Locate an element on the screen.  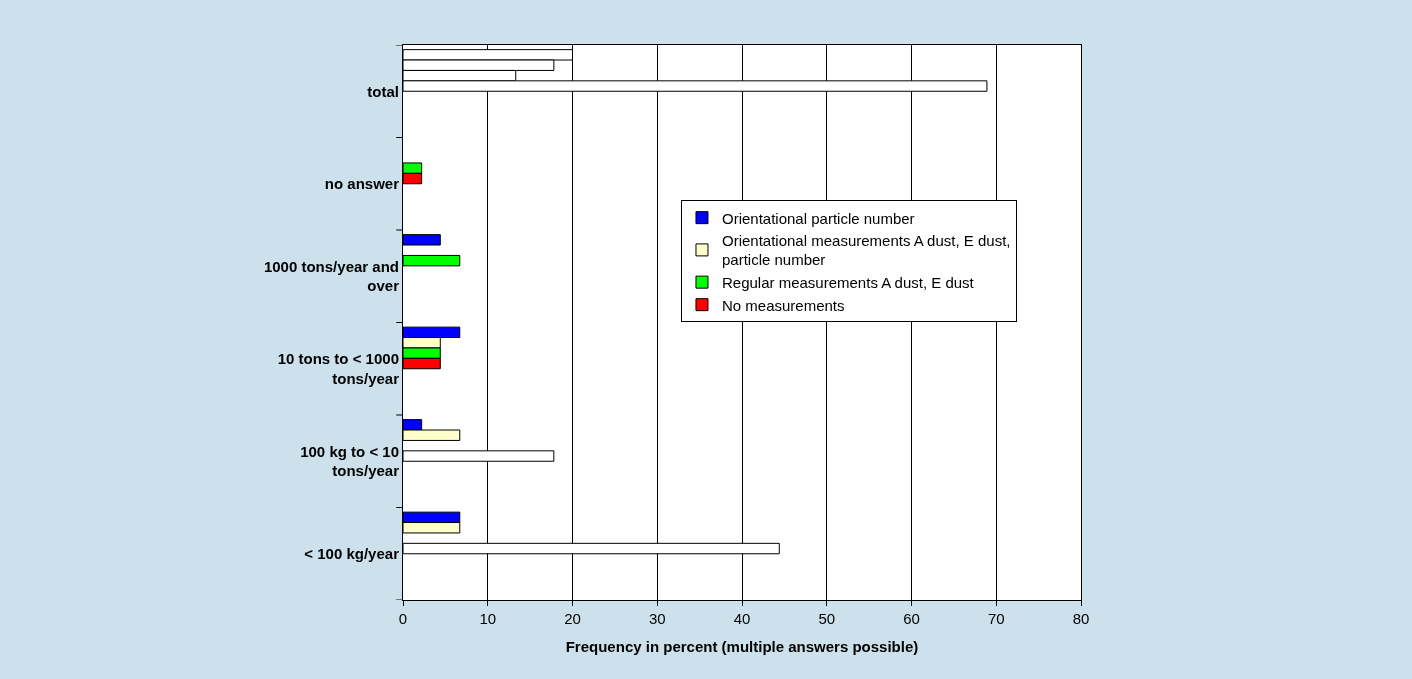
y-tick-label: no answer is located at coordinates (362, 183).